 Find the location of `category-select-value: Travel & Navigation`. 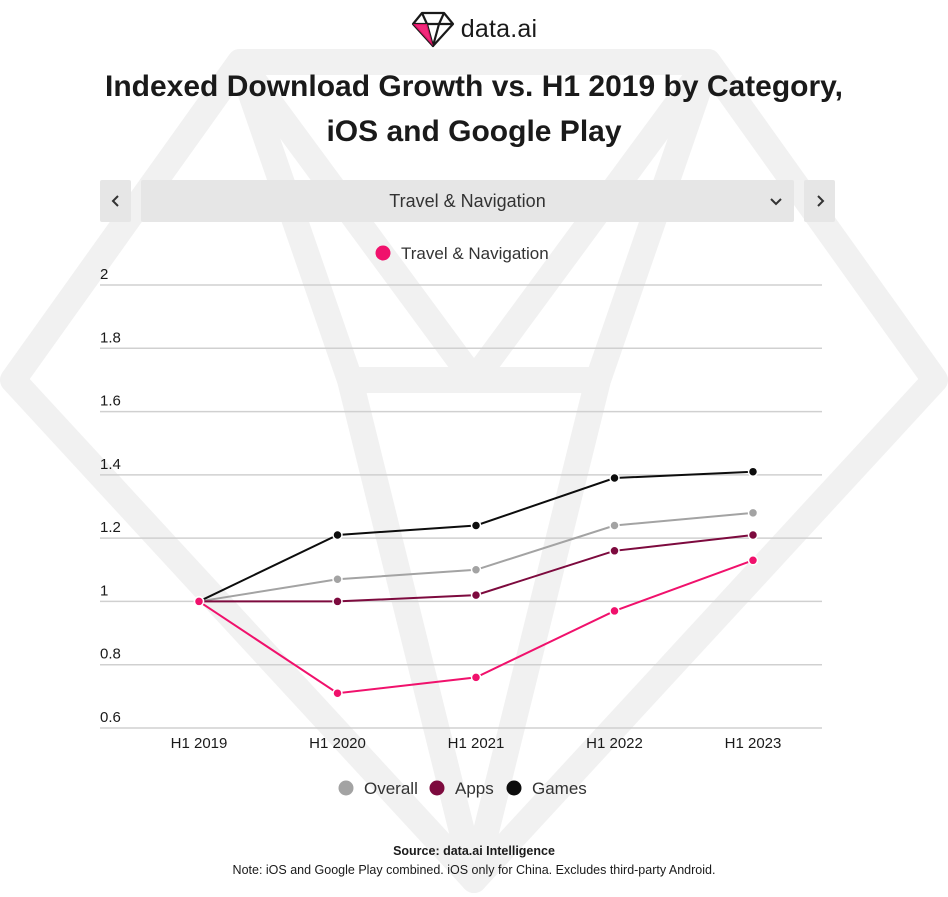

category-select-value: Travel & Navigation is located at coordinates (467, 201).